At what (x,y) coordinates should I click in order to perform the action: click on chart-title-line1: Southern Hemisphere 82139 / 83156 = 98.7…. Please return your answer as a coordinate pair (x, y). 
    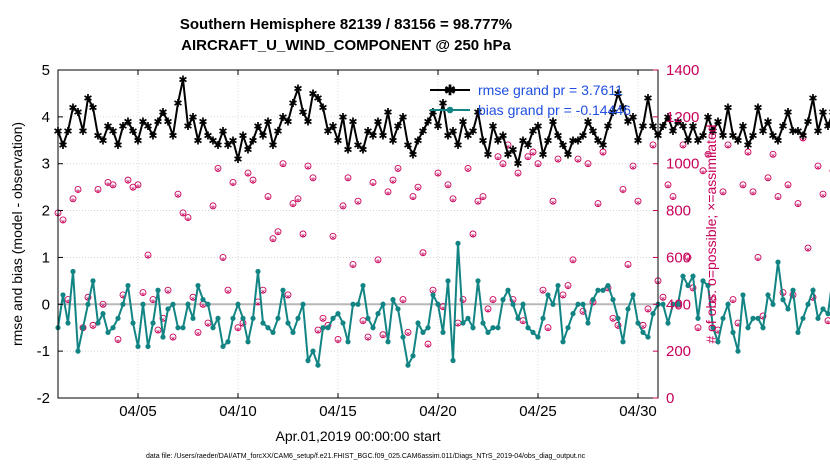
    Looking at the image, I should click on (346, 24).